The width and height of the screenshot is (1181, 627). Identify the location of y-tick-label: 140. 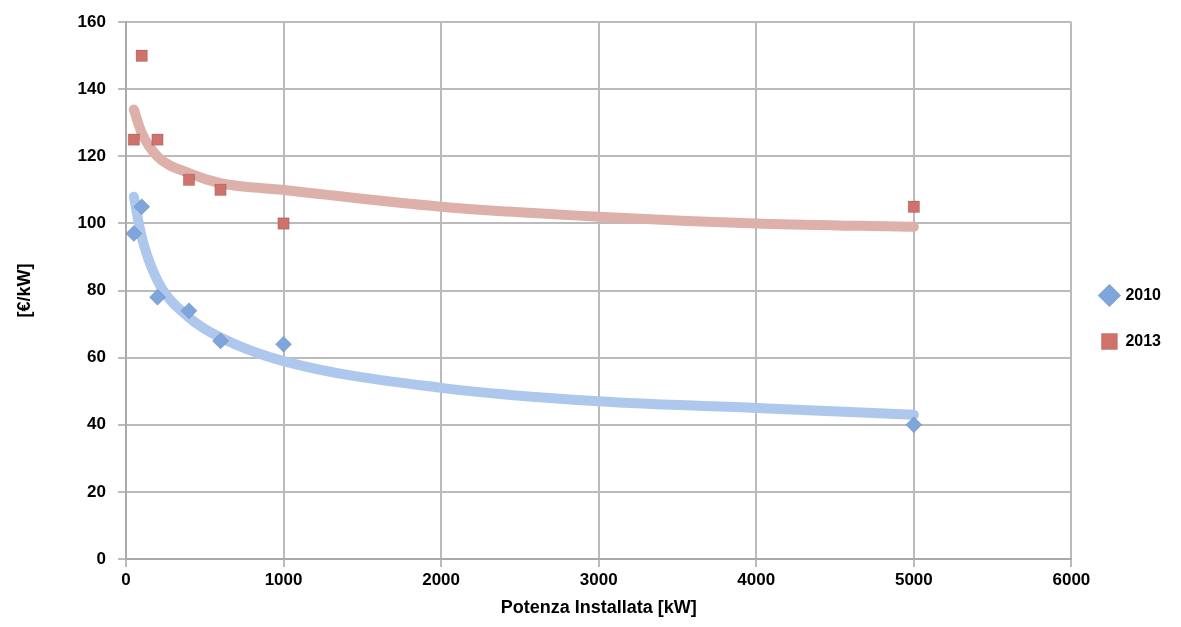
(91, 88).